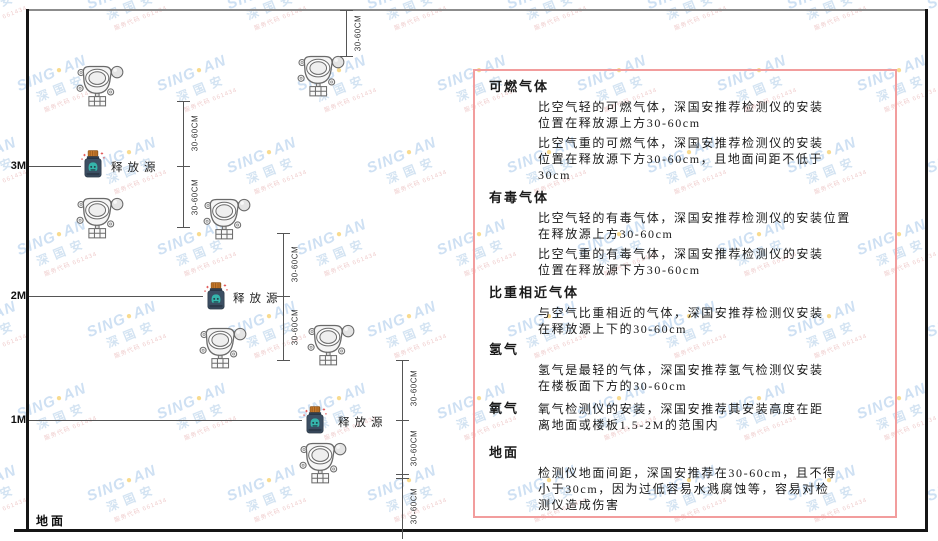 Image resolution: width=938 pixels, height=541 pixels. Describe the element at coordinates (116, 296) in the screenshot. I see `leader-2m` at that location.